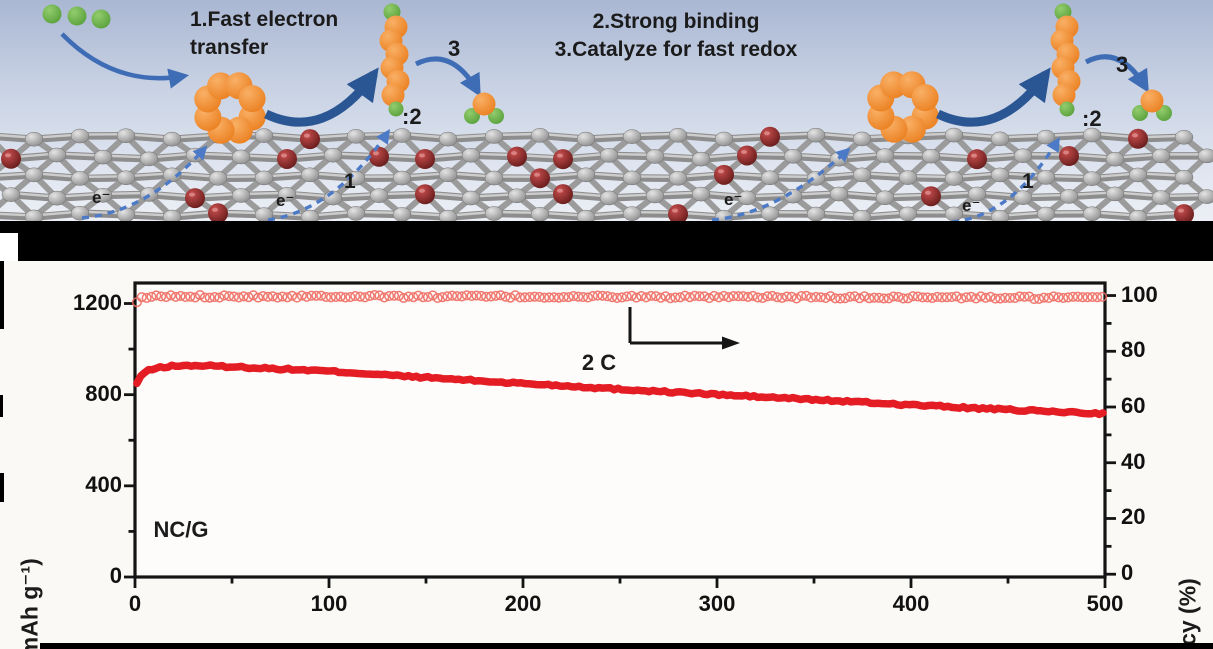 The width and height of the screenshot is (1213, 649). What do you see at coordinates (97, 302) in the screenshot?
I see `y-left-tick-label: 1200` at bounding box center [97, 302].